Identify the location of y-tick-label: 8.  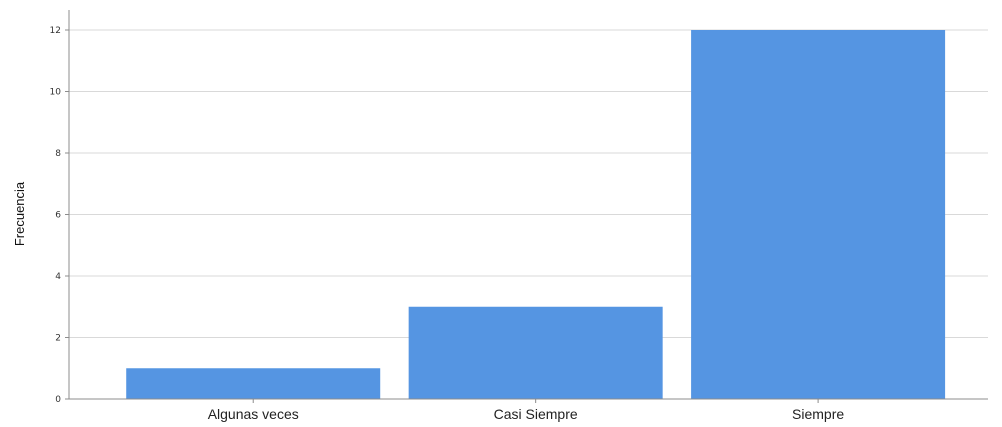
(58, 154).